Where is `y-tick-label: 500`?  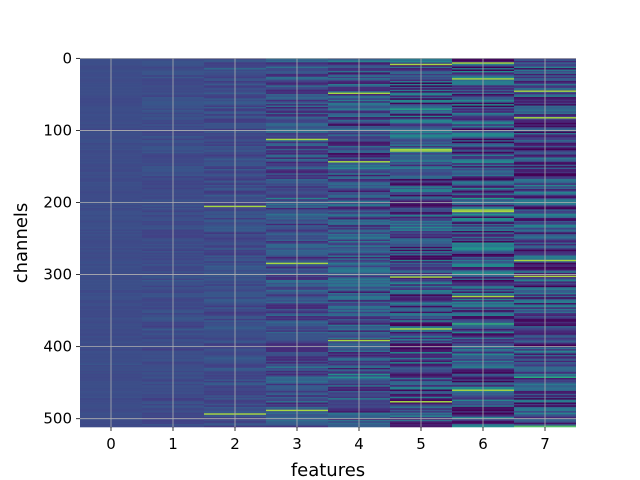 y-tick-label: 500 is located at coordinates (57, 419).